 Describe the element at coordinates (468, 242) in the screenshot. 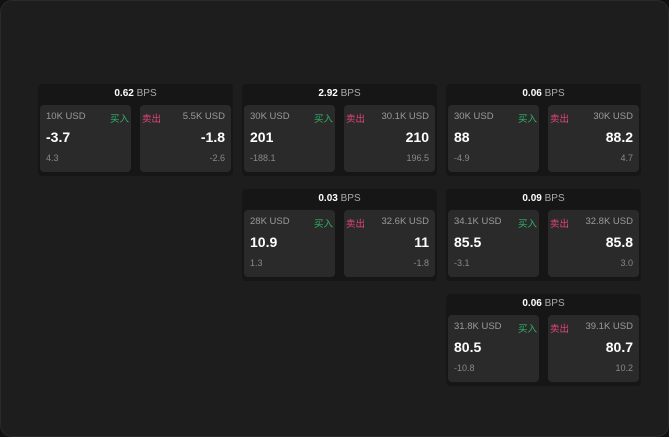

I see `bid-price: 85.5` at that location.